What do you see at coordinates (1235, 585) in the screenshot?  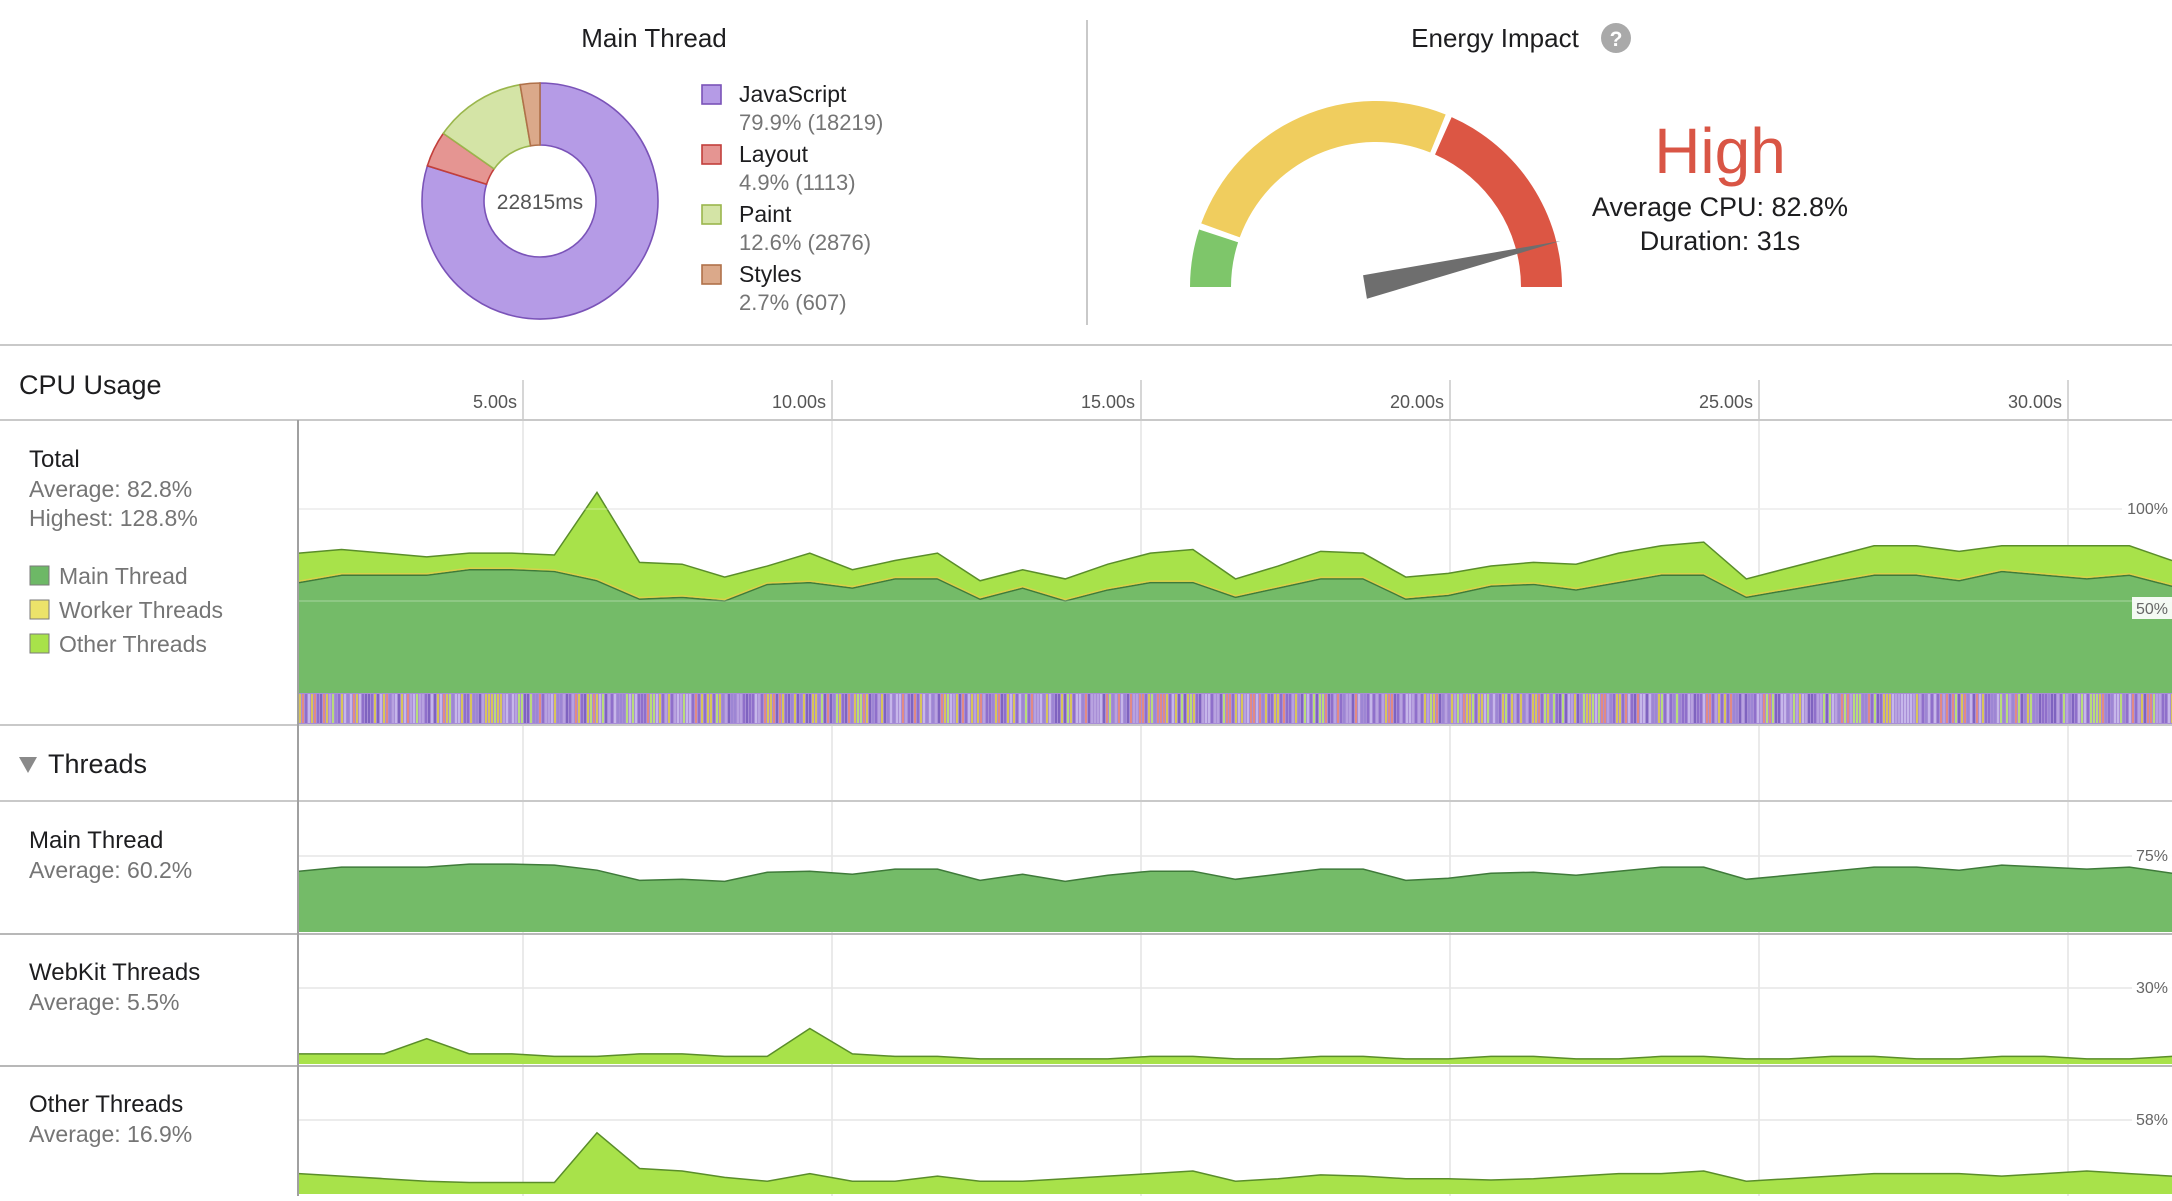 I see `line-main-thread` at bounding box center [1235, 585].